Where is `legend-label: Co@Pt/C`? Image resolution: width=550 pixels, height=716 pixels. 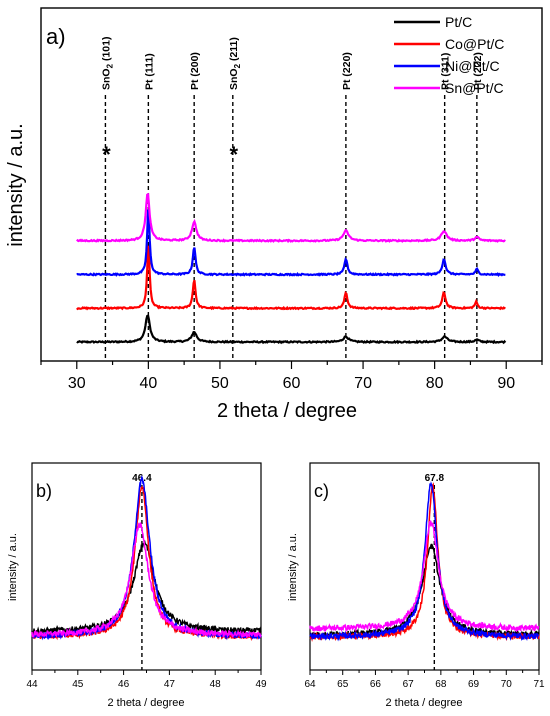 legend-label: Co@Pt/C is located at coordinates (474, 44).